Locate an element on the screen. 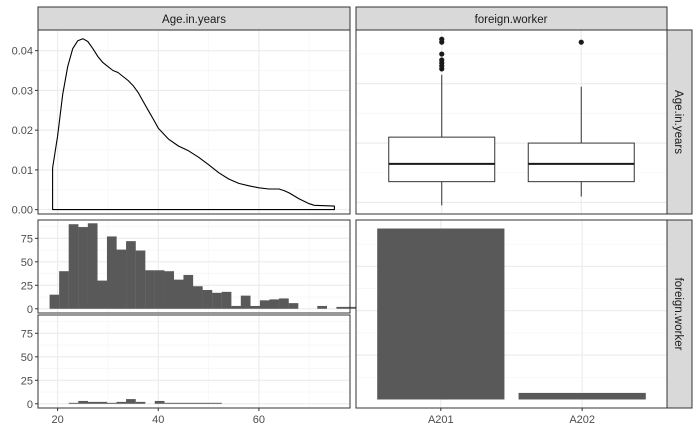  right-strip-foreign-worker: foreign.worker is located at coordinates (679, 314).